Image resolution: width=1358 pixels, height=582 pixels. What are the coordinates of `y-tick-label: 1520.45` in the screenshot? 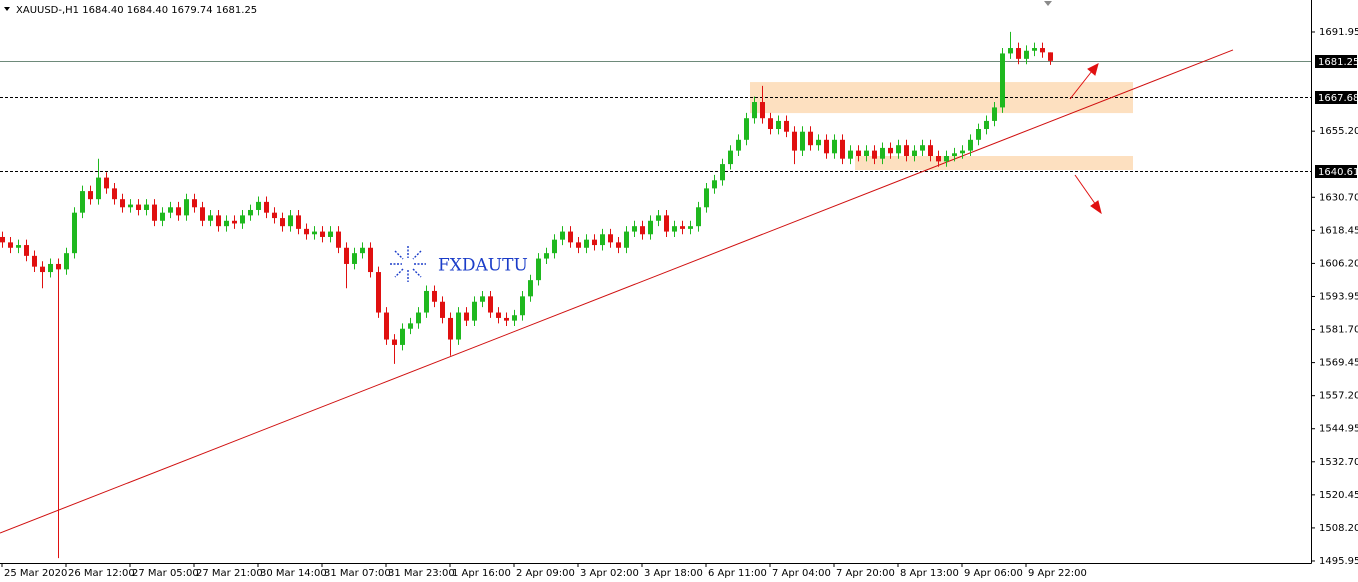 It's located at (1338, 495).